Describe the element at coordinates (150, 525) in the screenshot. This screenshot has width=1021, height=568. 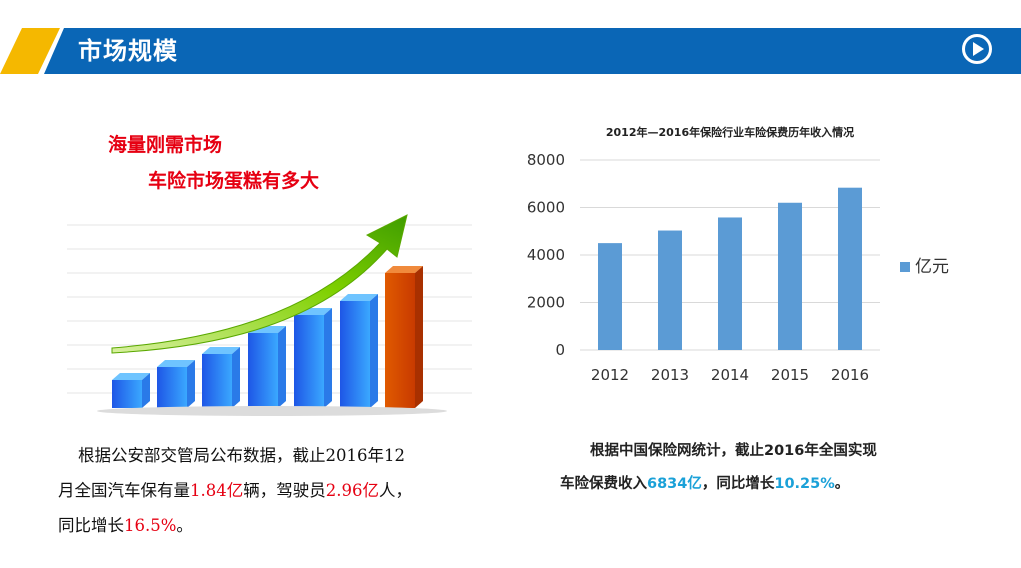
I see `growth-rate-value: 16.5%` at that location.